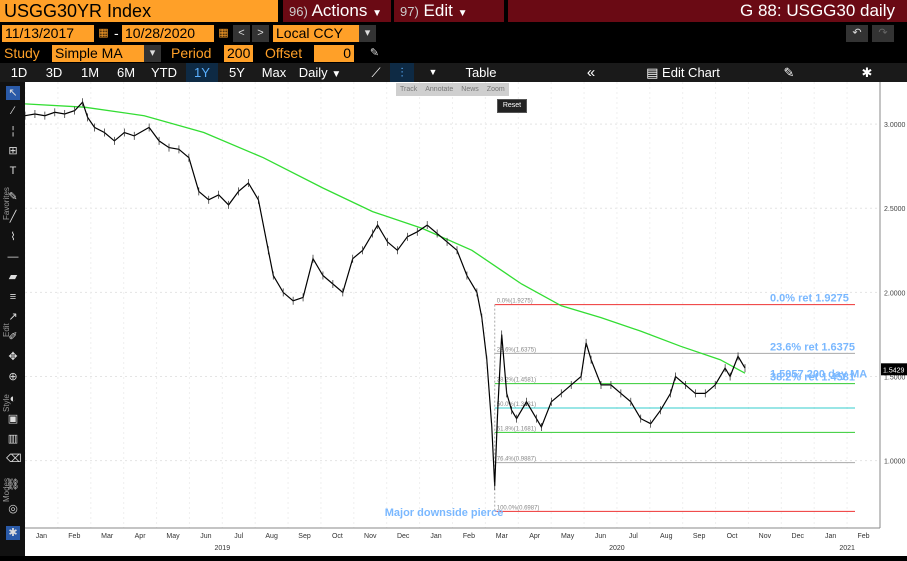 The image size is (907, 561). I want to click on table-button: Table, so click(481, 72).